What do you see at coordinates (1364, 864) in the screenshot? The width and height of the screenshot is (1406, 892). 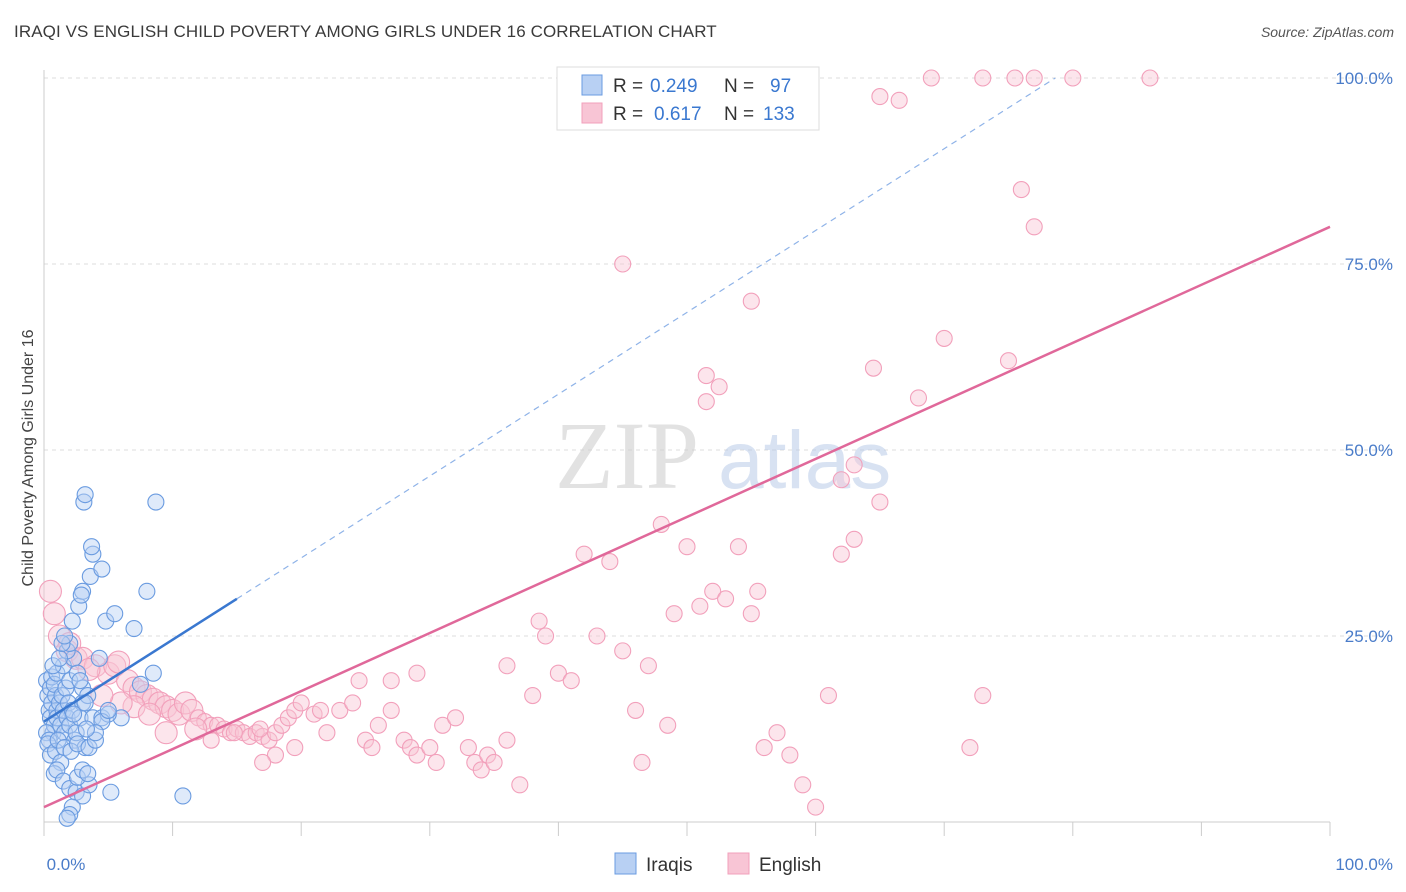 I see `x-tick-label-1: 100.0%` at bounding box center [1364, 864].